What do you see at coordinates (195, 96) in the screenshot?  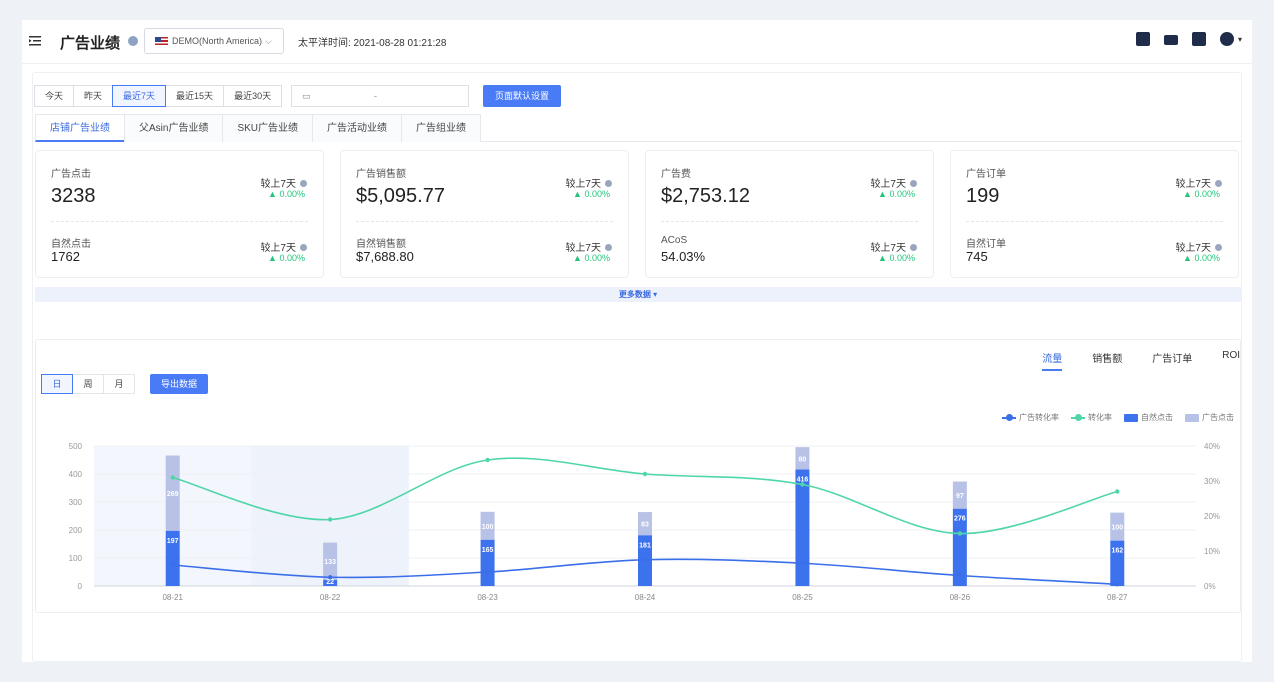 I see `range-last-15-days: 最近15天` at bounding box center [195, 96].